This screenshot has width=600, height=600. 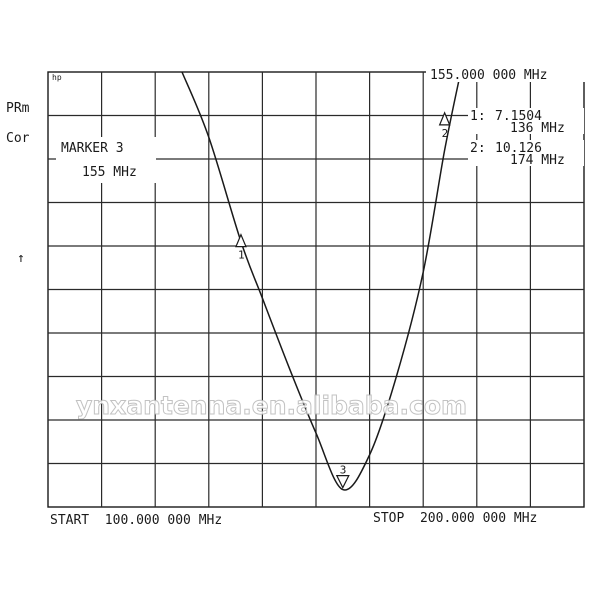 I want to click on marker-2: 2, so click(x=444, y=125).